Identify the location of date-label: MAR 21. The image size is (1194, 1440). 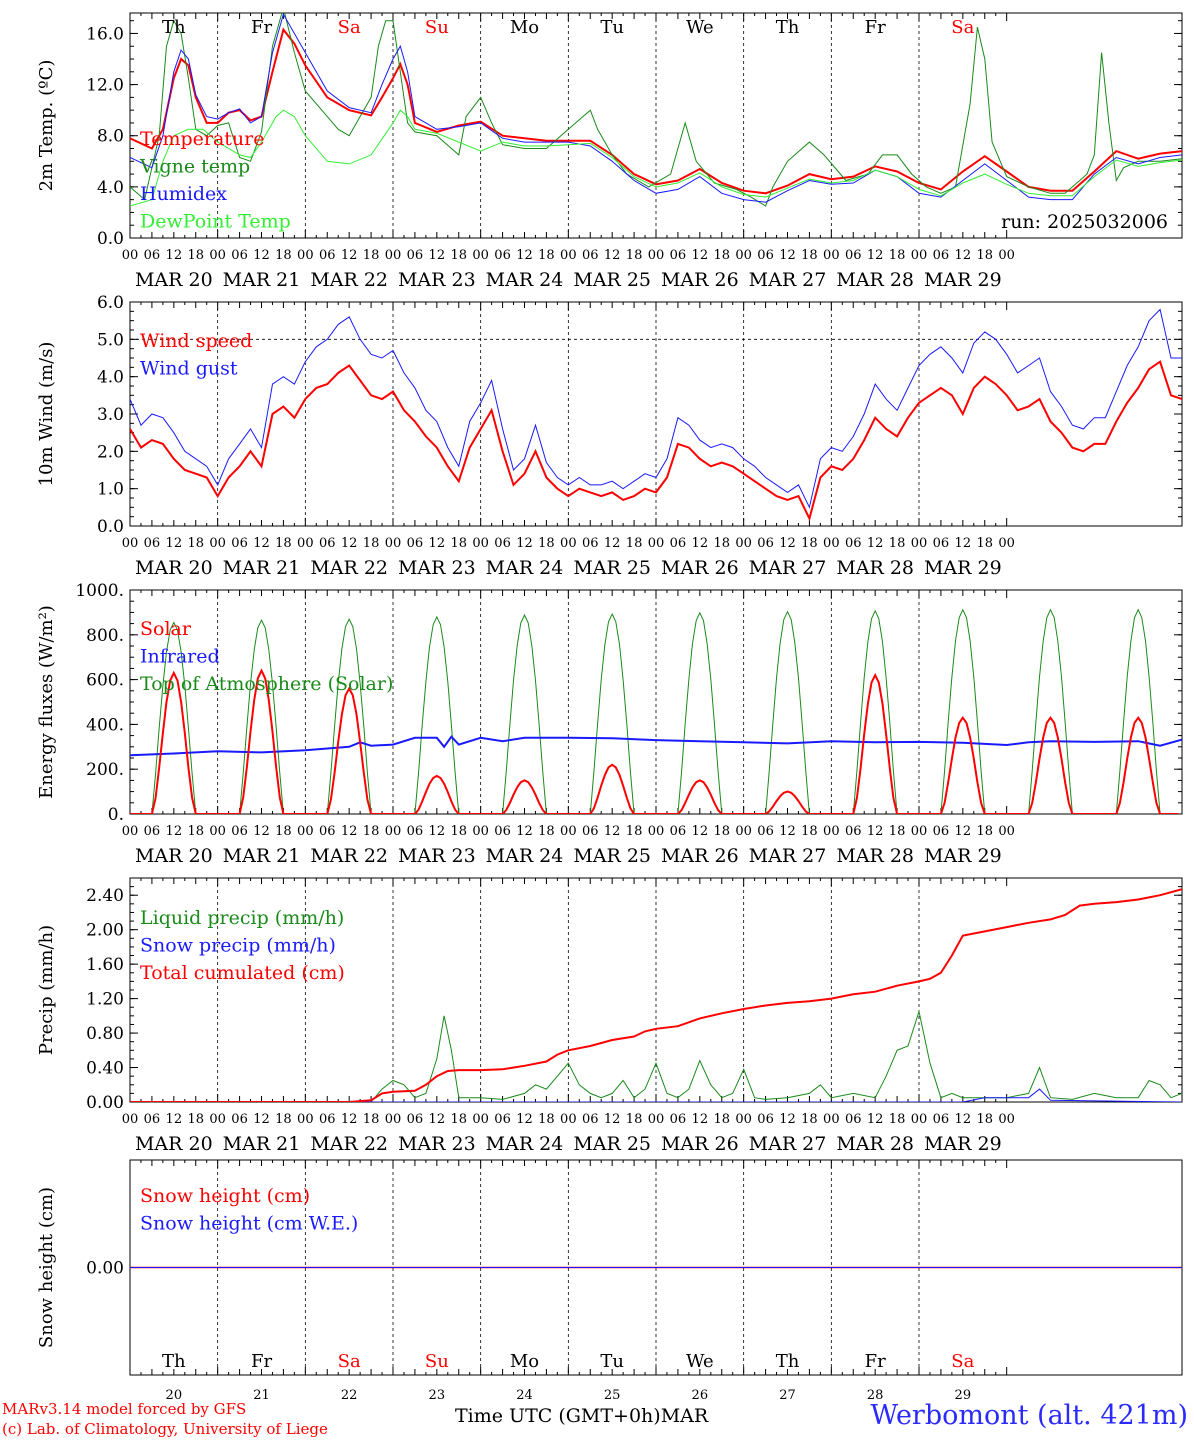
(262, 856).